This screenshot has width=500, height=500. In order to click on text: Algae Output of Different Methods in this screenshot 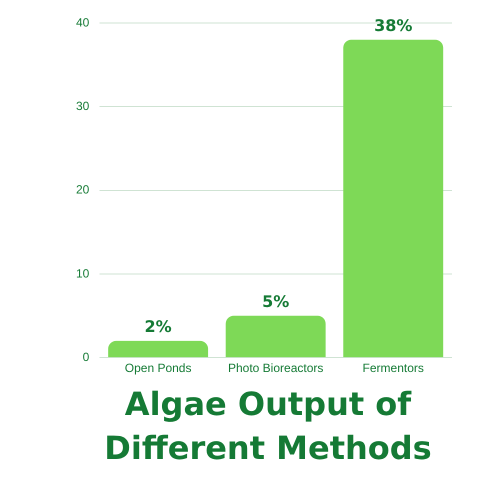, I will do `click(268, 426)`.